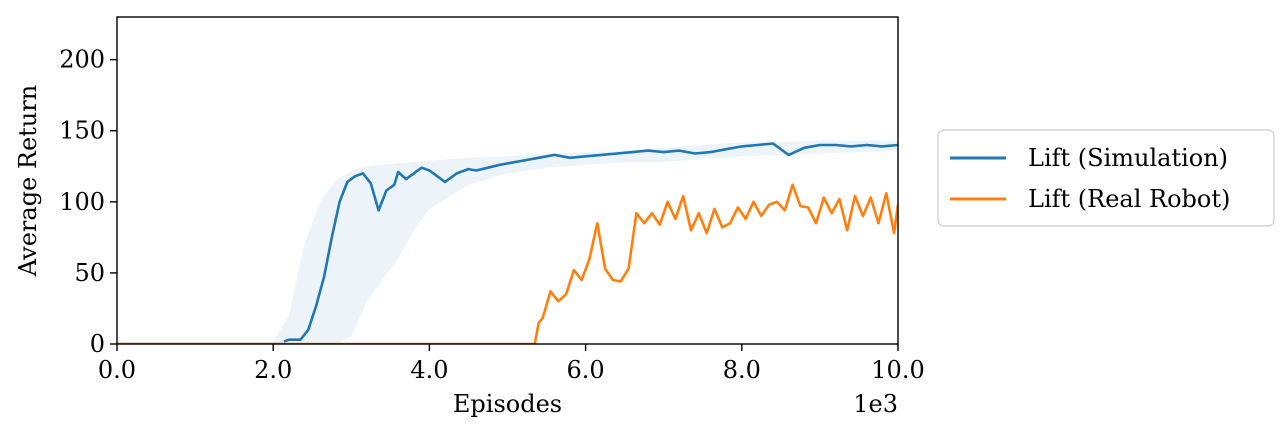 The image size is (1288, 434). I want to click on legend-label-real-robot: Lift (Real Robot), so click(1129, 199).